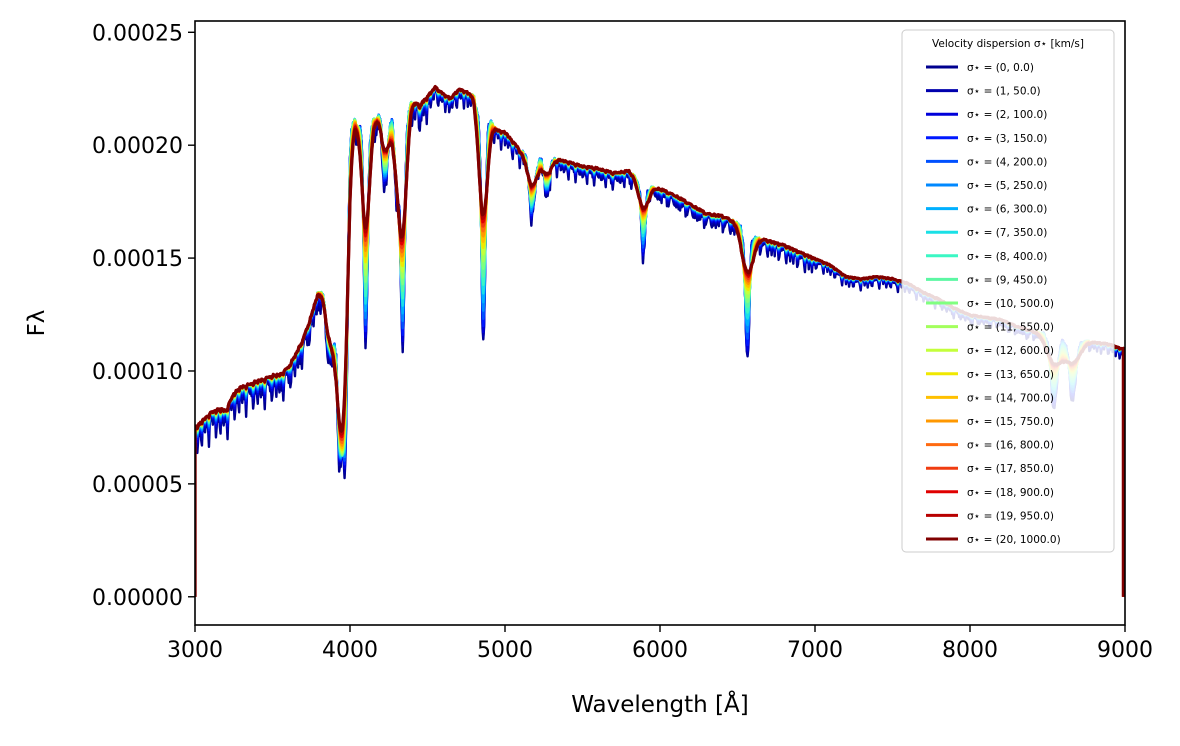 The width and height of the screenshot is (1180, 746). Describe the element at coordinates (659, 704) in the screenshot. I see `x-axis-label: Wavelength [Å]` at that location.